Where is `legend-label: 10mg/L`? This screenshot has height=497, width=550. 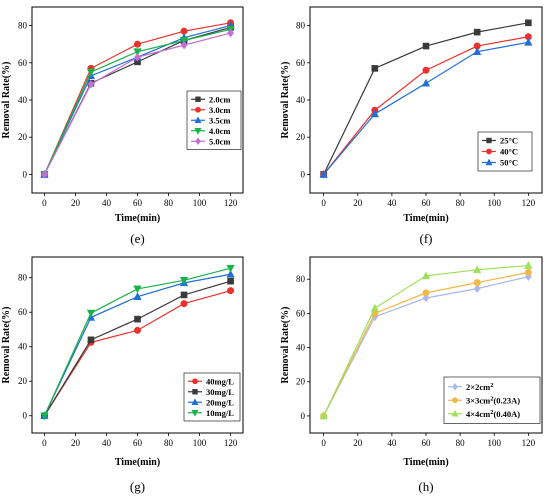 legend-label: 10mg/L is located at coordinates (220, 413).